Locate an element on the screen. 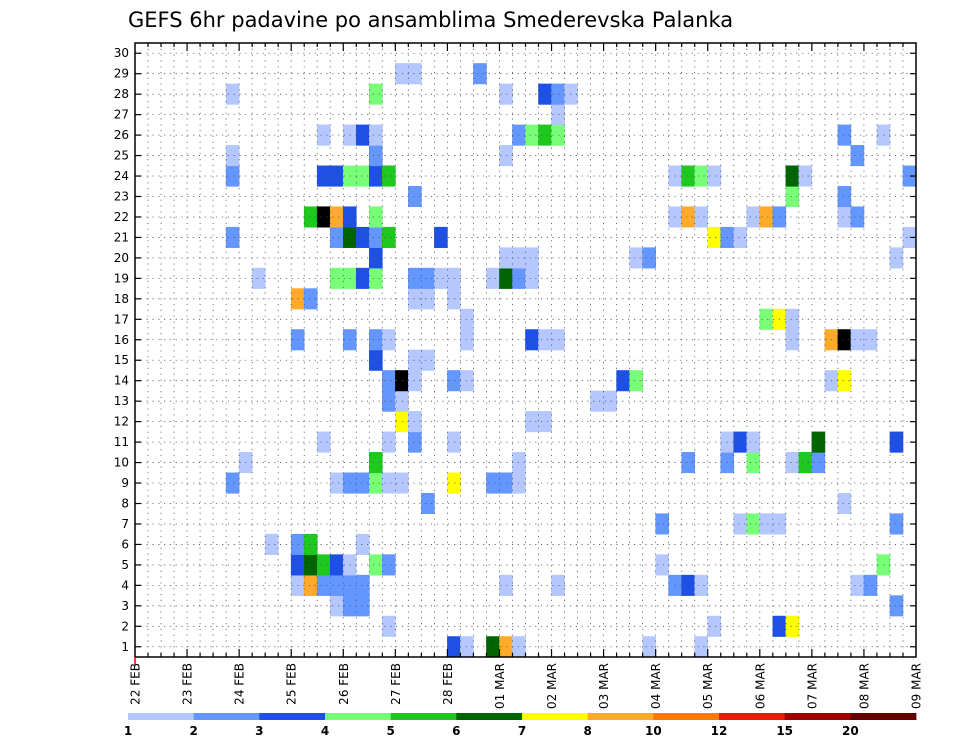 Image resolution: width=960 pixels, height=742 pixels. legend-bound-label: 3 is located at coordinates (259, 731).